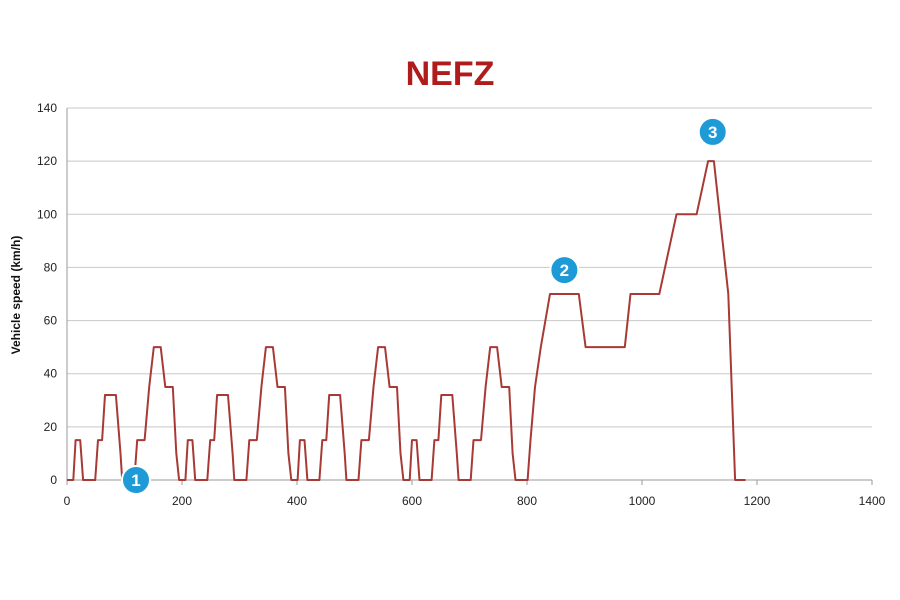 The height and width of the screenshot is (600, 900). I want to click on y-tick-label: 80, so click(51, 267).